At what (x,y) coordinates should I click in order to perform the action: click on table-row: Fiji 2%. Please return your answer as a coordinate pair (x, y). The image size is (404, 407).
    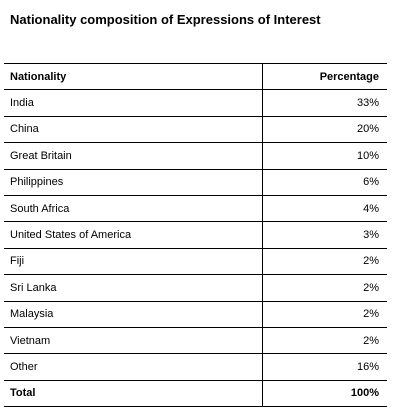
    Looking at the image, I should click on (195, 262).